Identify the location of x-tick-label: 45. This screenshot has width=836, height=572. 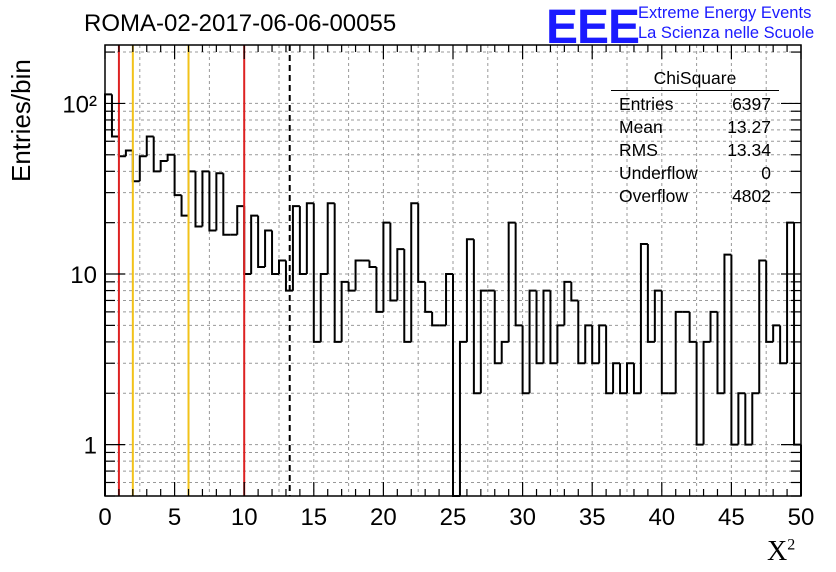
(731, 517).